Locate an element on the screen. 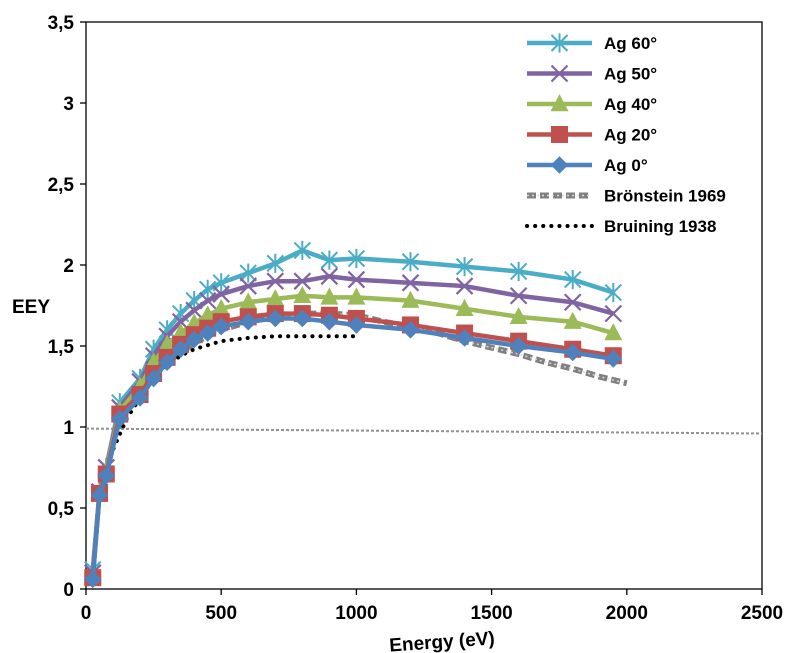  y-tick-label: 1,5 is located at coordinates (61, 347).